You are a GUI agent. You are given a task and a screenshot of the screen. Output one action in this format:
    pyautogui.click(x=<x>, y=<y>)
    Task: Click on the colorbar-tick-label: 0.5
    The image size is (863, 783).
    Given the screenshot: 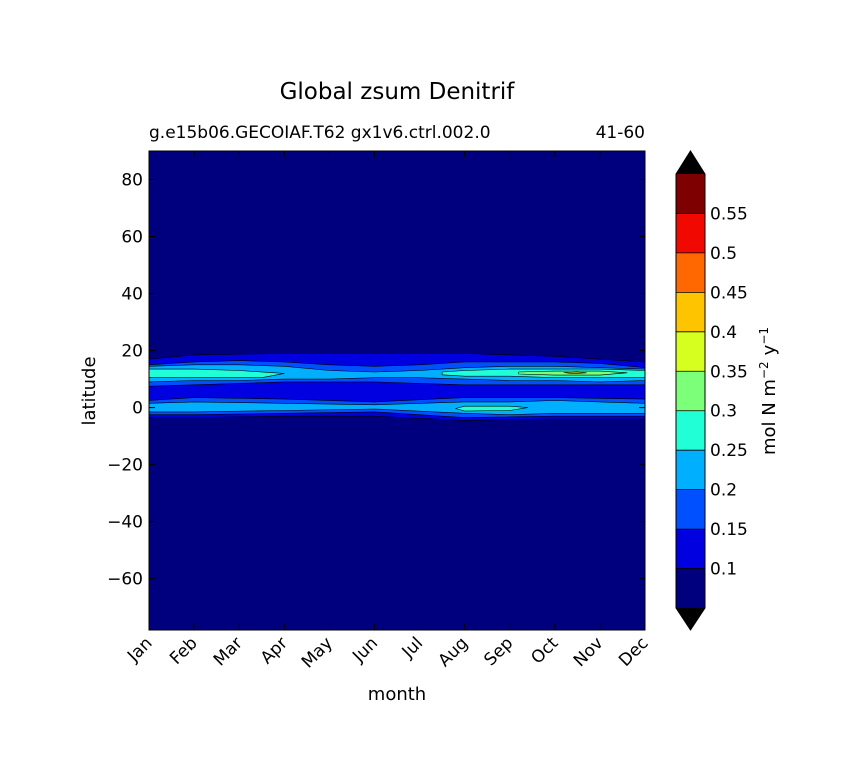 What is the action you would take?
    pyautogui.click(x=723, y=254)
    